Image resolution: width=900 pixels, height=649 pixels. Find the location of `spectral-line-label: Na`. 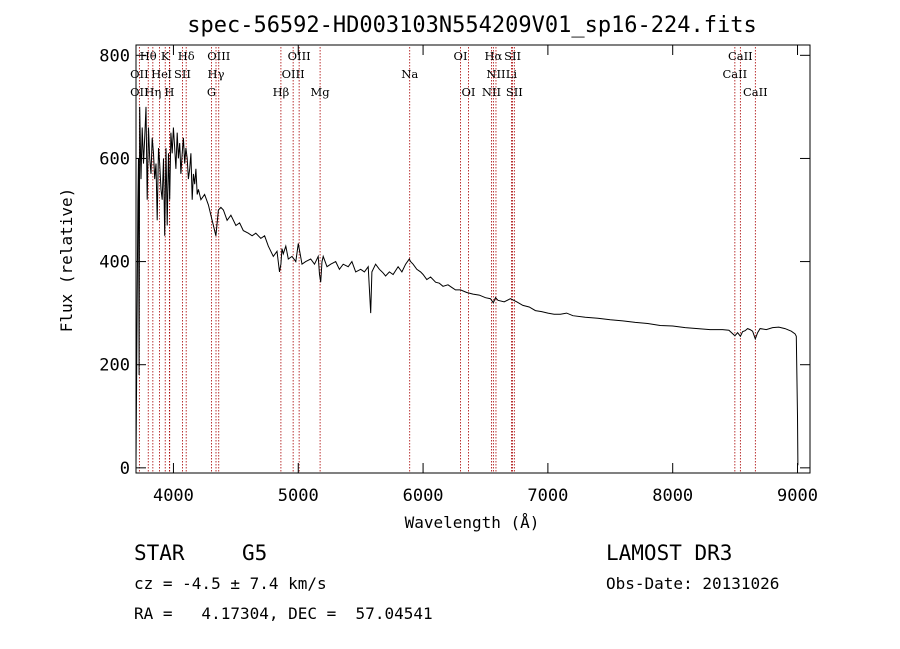

spectral-line-label: Na is located at coordinates (409, 74).